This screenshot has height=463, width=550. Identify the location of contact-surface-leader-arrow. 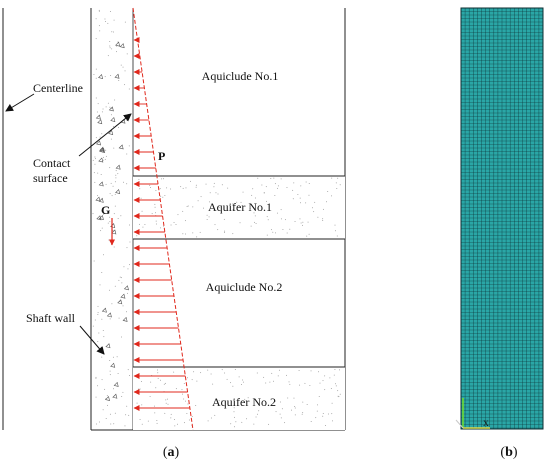
(105, 135).